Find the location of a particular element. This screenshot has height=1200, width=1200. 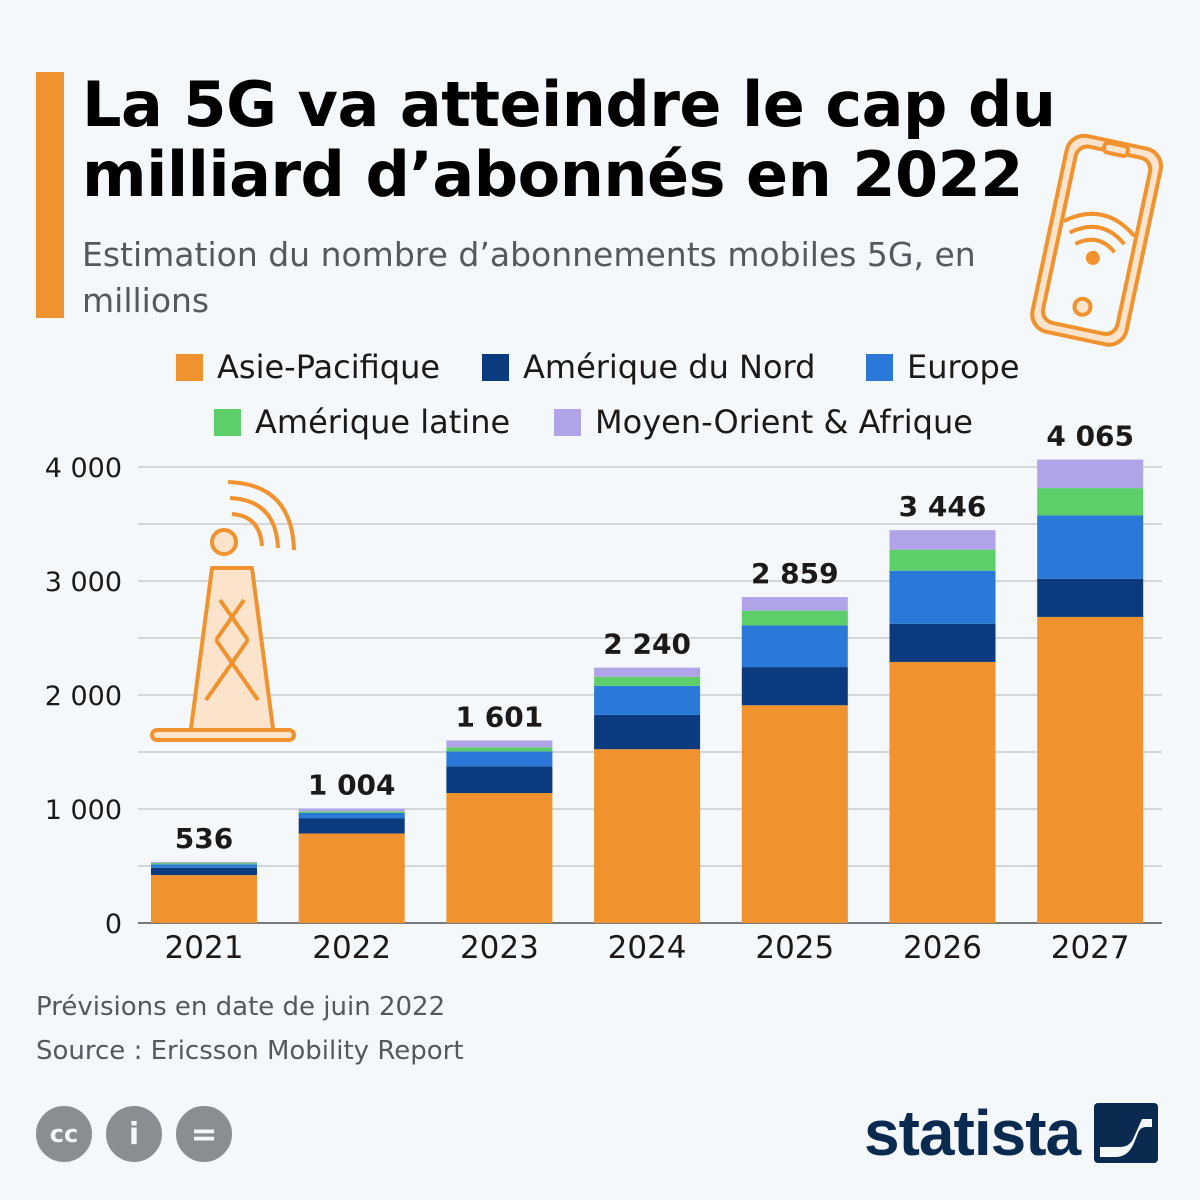

total-label: 2 859 is located at coordinates (795, 573).